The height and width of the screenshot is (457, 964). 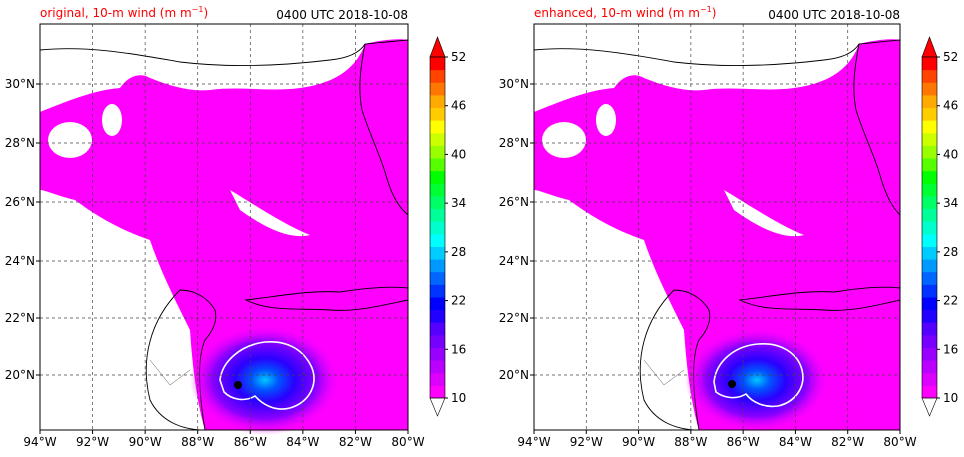 I want to click on colorbar-tick-label: 10, so click(x=950, y=398).